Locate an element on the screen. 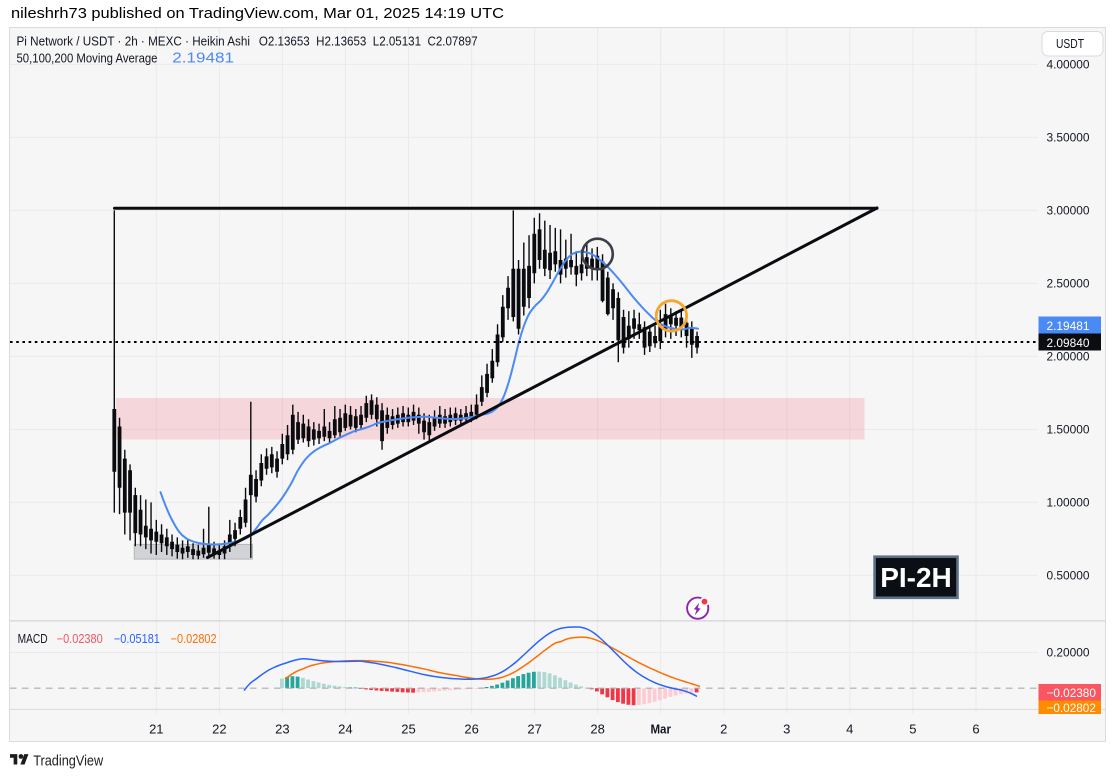 This screenshot has width=1116, height=777. svg-text: 3.00000 is located at coordinates (1068, 211).